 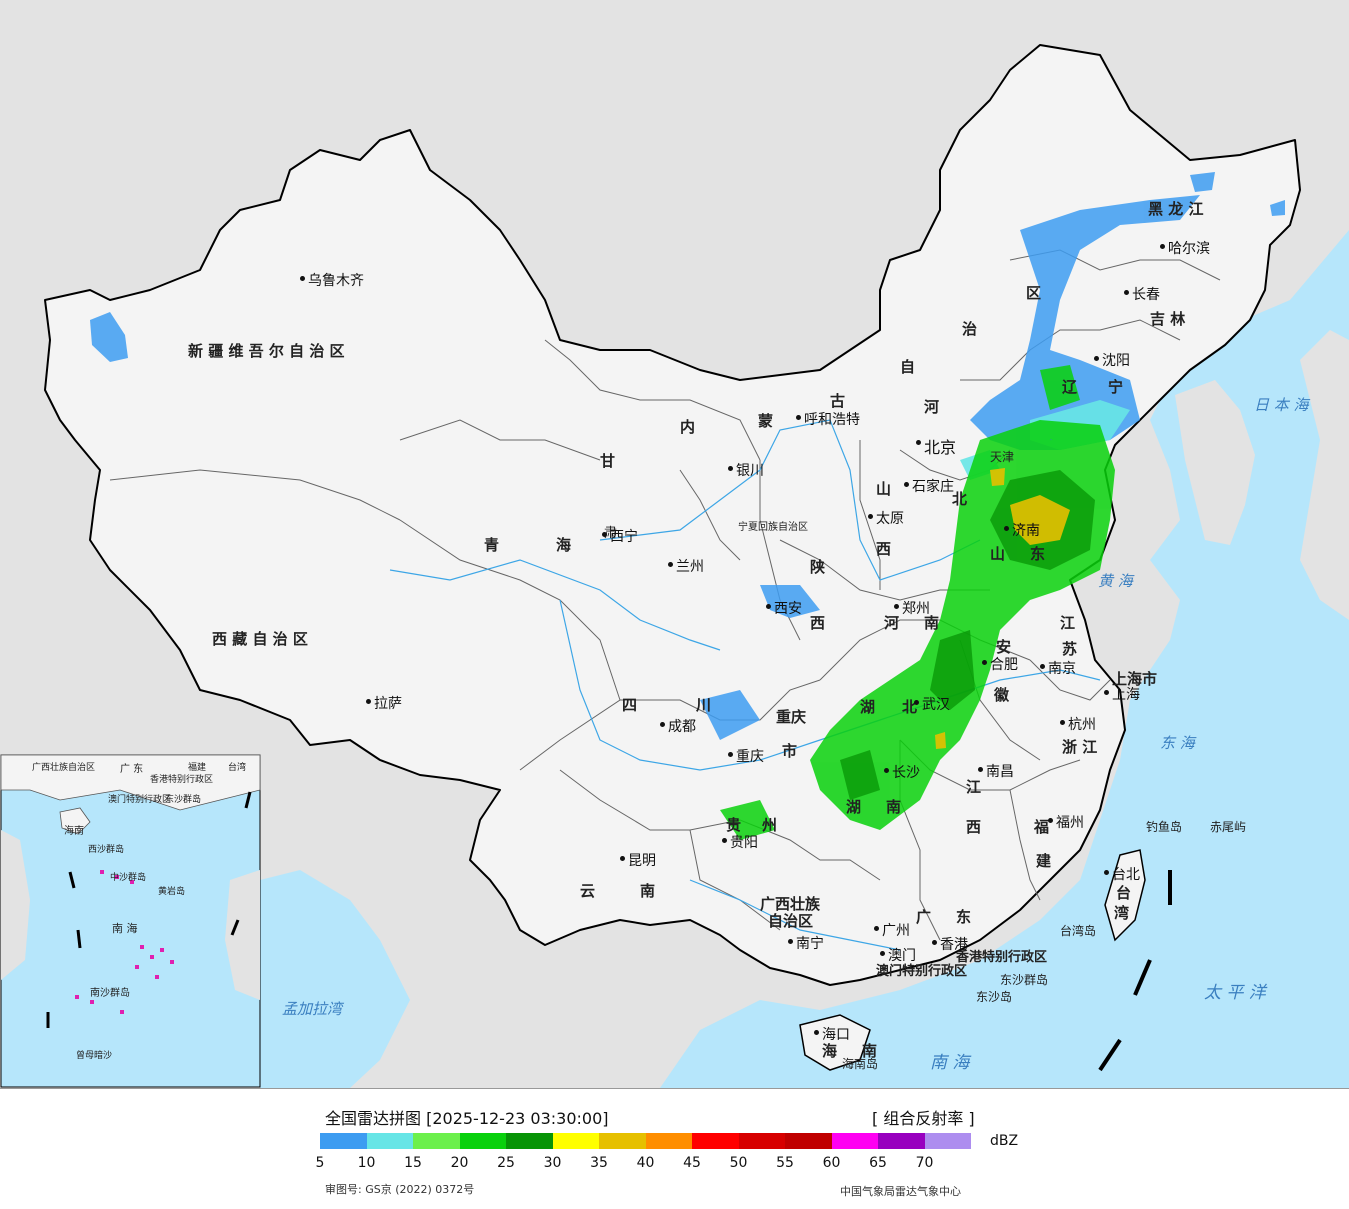 I want to click on sea-bengal: 孟加拉湾, so click(x=312, y=1009).